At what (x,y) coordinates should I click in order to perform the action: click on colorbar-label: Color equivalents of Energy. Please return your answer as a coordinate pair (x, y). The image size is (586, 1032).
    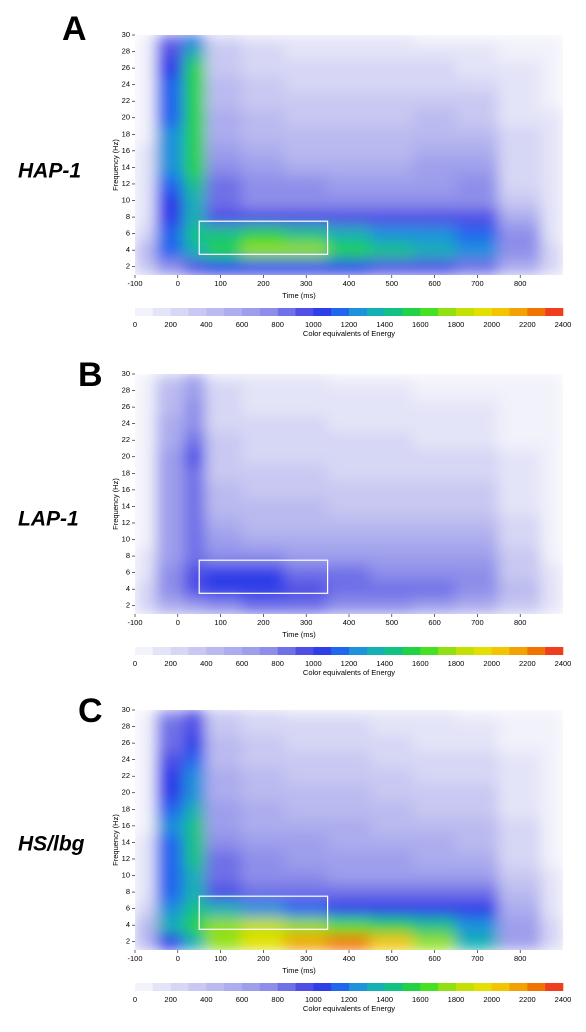
    Looking at the image, I should click on (349, 1008).